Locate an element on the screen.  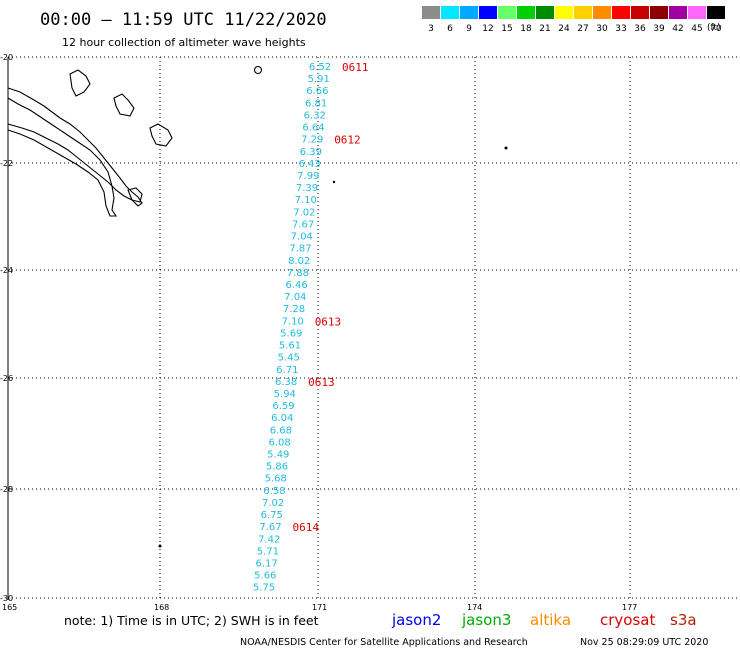
track-value: 5.66 is located at coordinates (265, 576).